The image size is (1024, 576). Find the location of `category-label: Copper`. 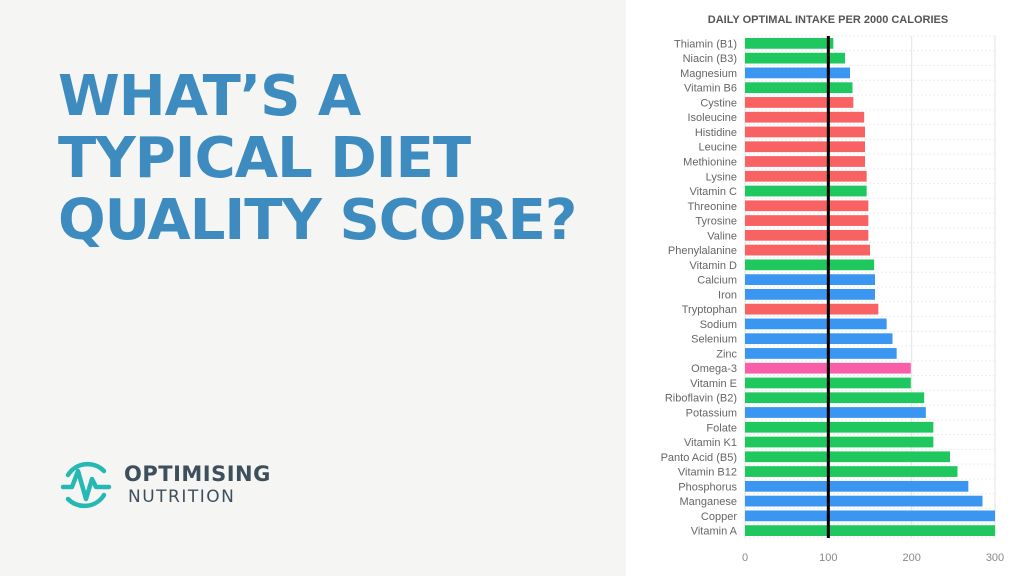

category-label: Copper is located at coordinates (719, 517).